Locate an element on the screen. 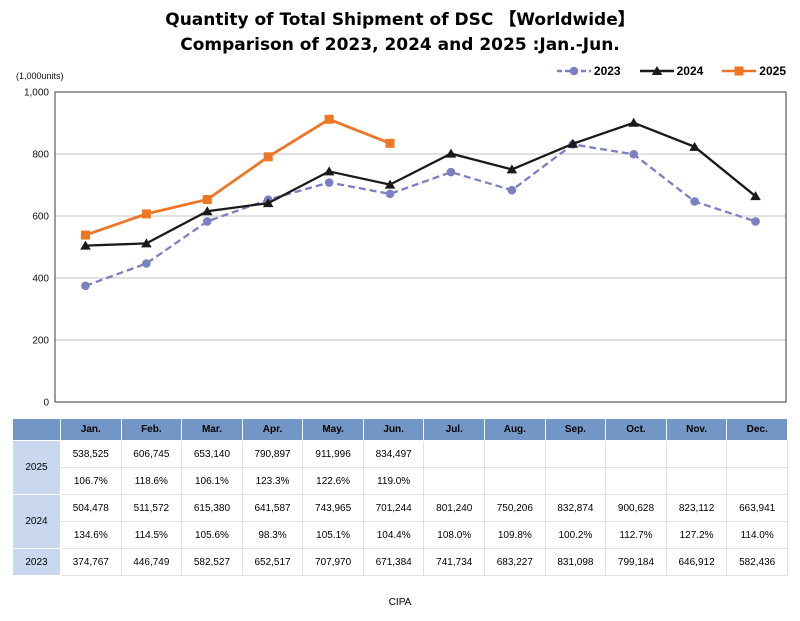 The image size is (800, 621). ratio-cell: 109.8% is located at coordinates (515, 535).